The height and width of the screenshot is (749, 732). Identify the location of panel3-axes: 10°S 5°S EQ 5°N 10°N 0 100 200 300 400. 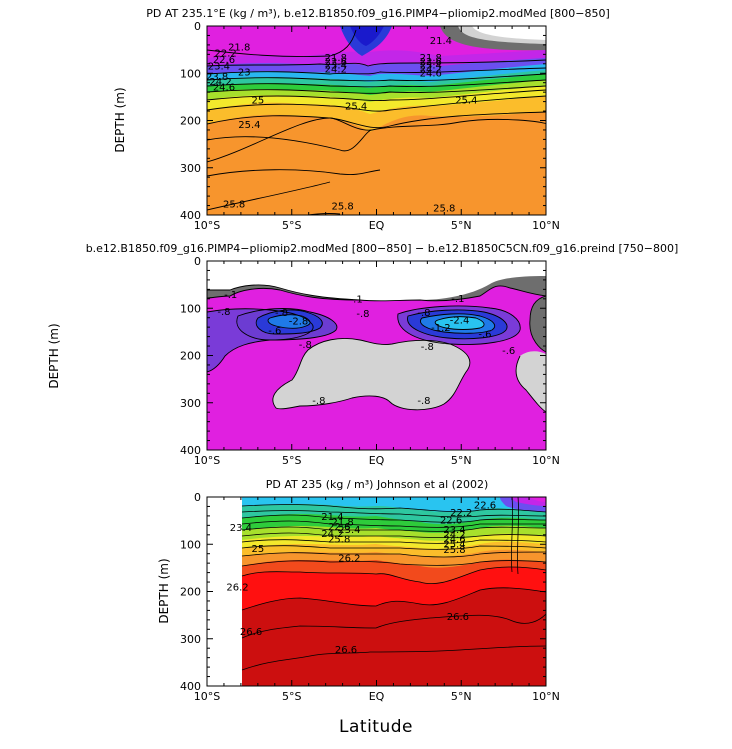
(370, 597).